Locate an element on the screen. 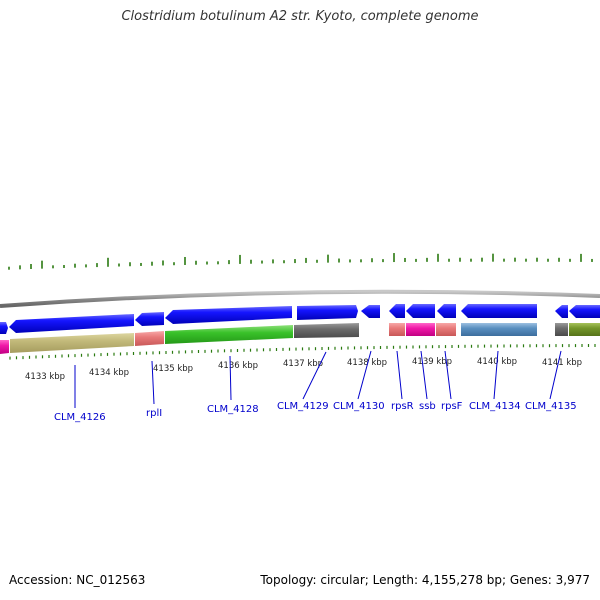 This screenshot has height=600, width=600. gc-content-track is located at coordinates (300, 261).